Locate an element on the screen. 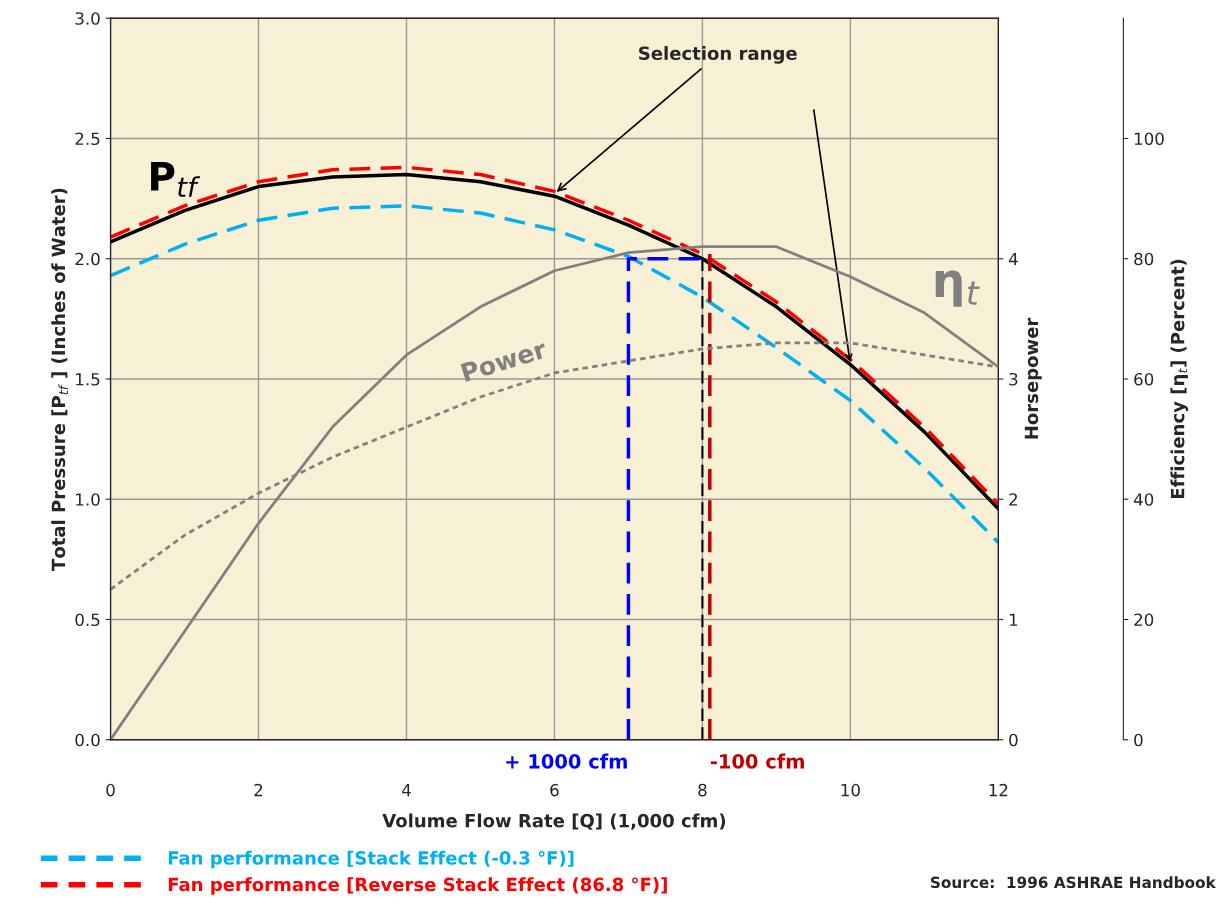 This screenshot has height=911, width=1228. y-tick-label: 0.0 is located at coordinates (87, 740).